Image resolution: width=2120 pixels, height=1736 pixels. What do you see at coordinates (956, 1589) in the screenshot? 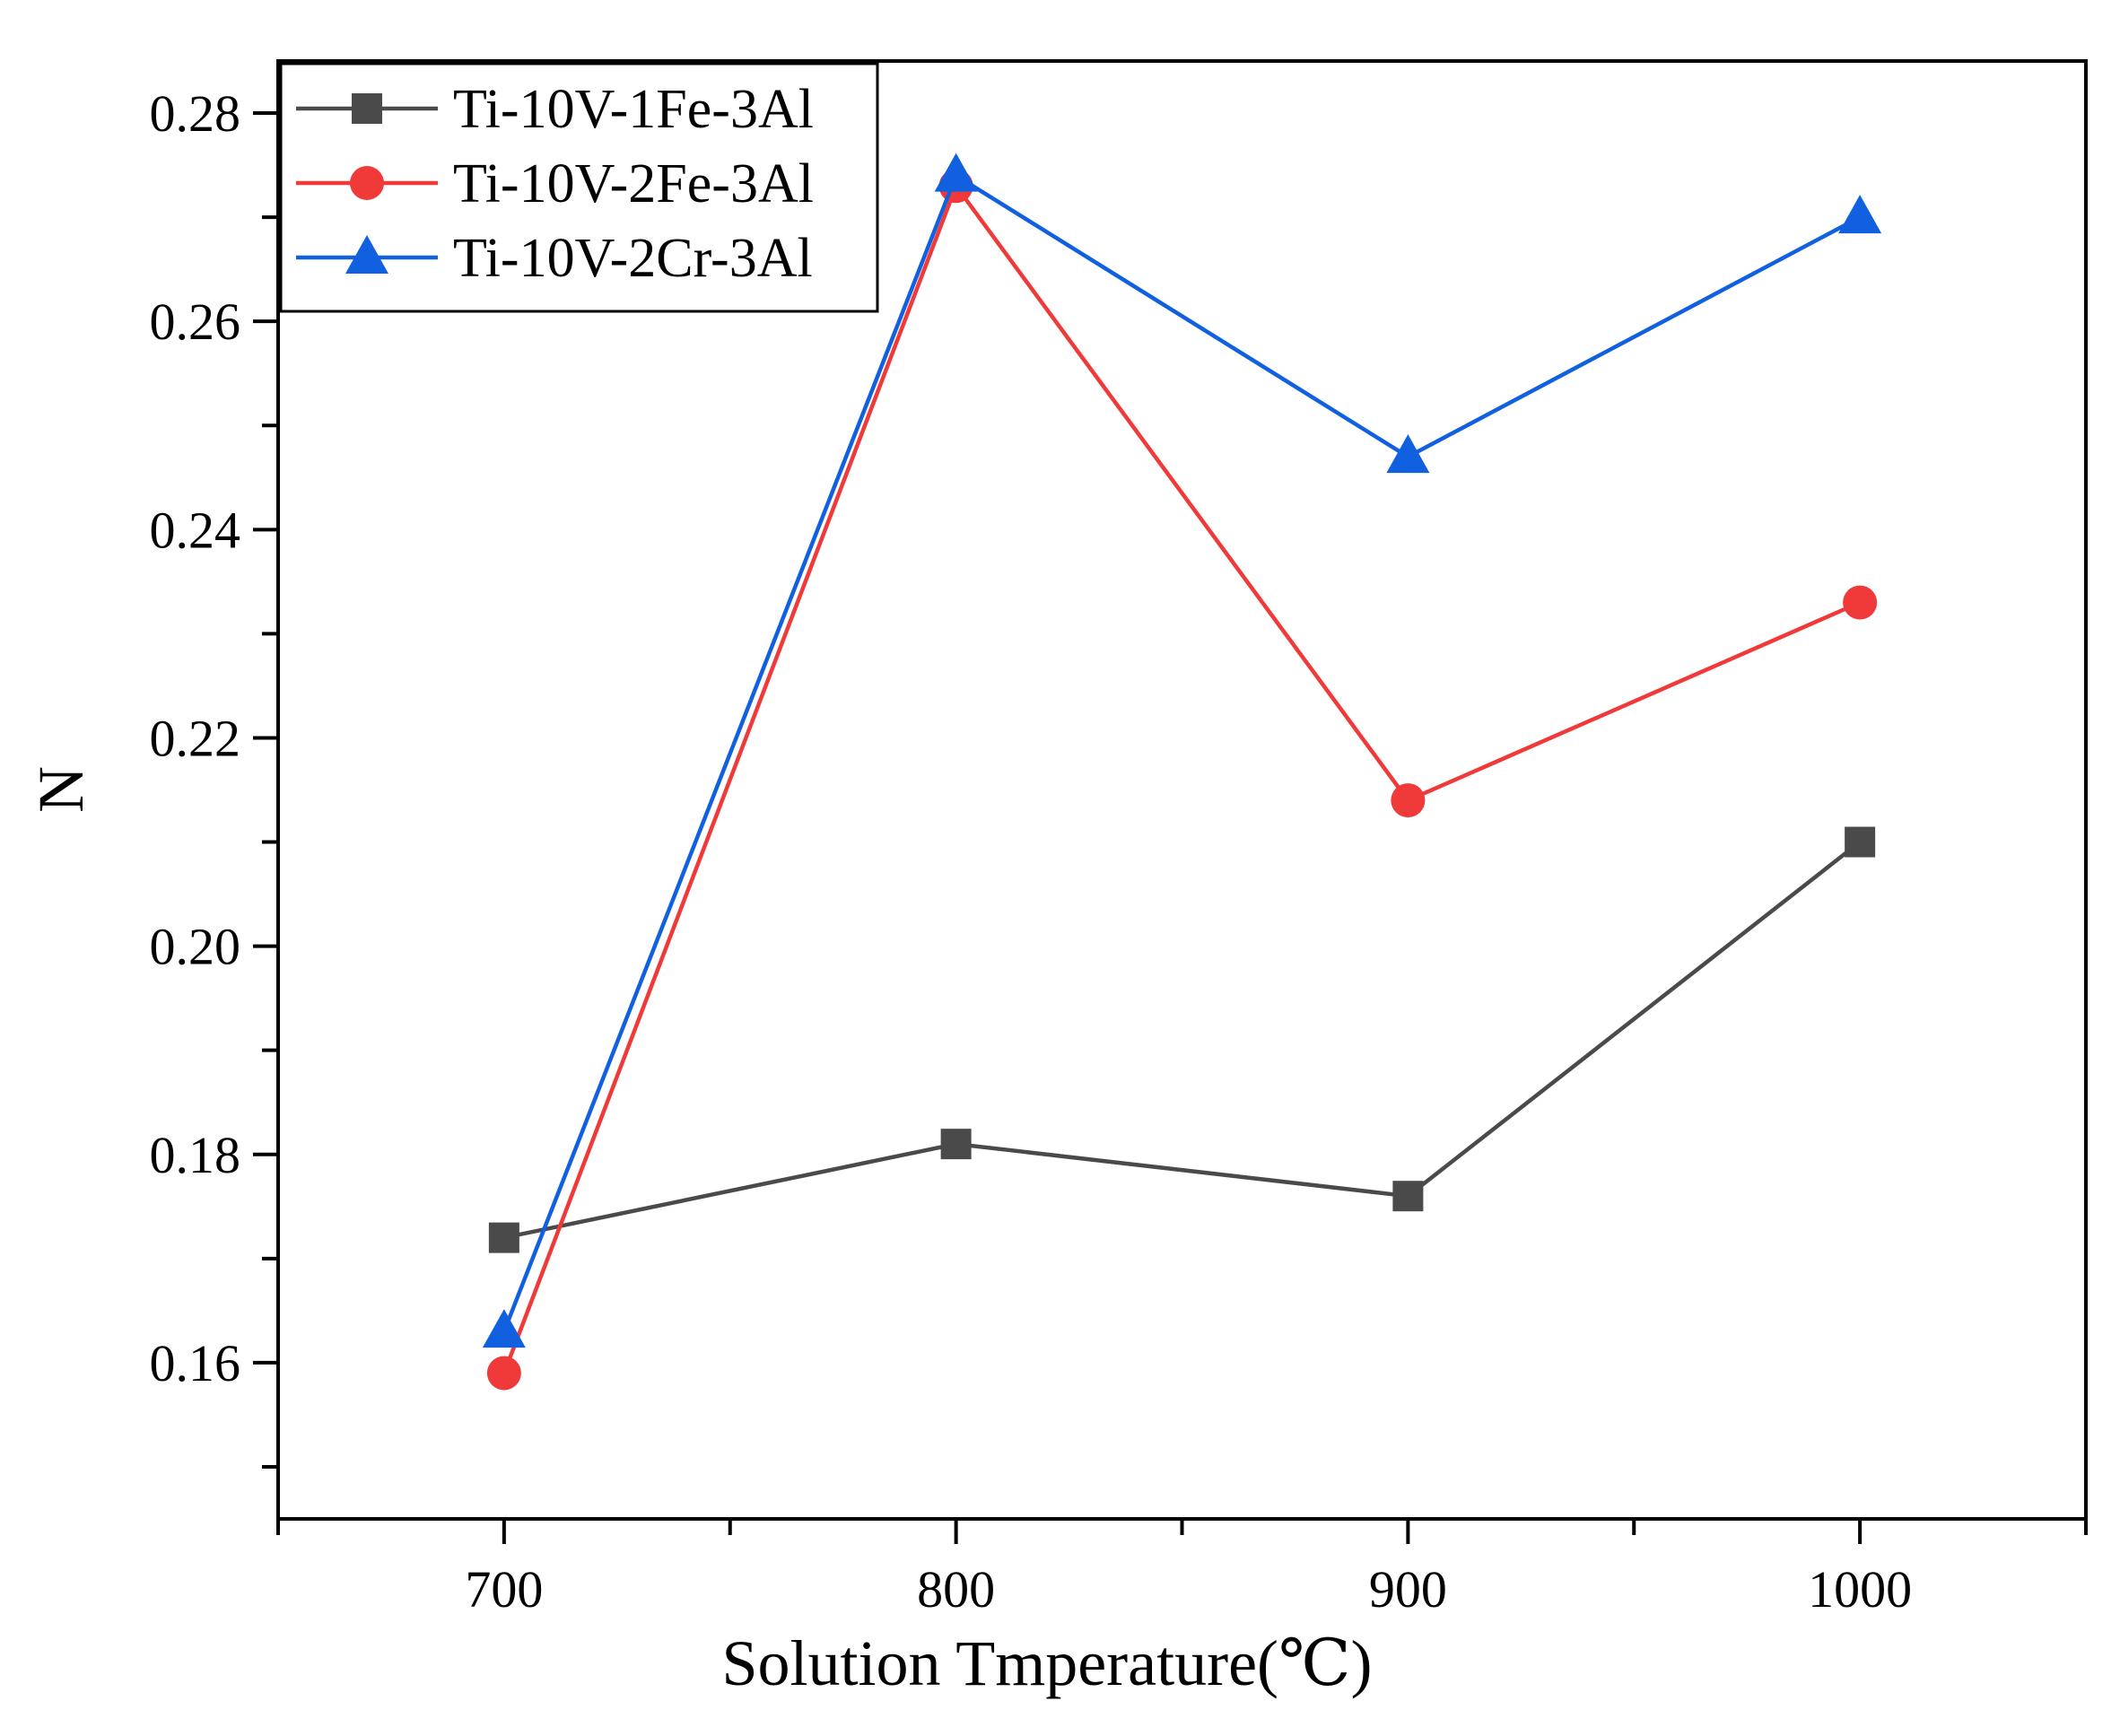
I see `x-tick-label: 800` at bounding box center [956, 1589].